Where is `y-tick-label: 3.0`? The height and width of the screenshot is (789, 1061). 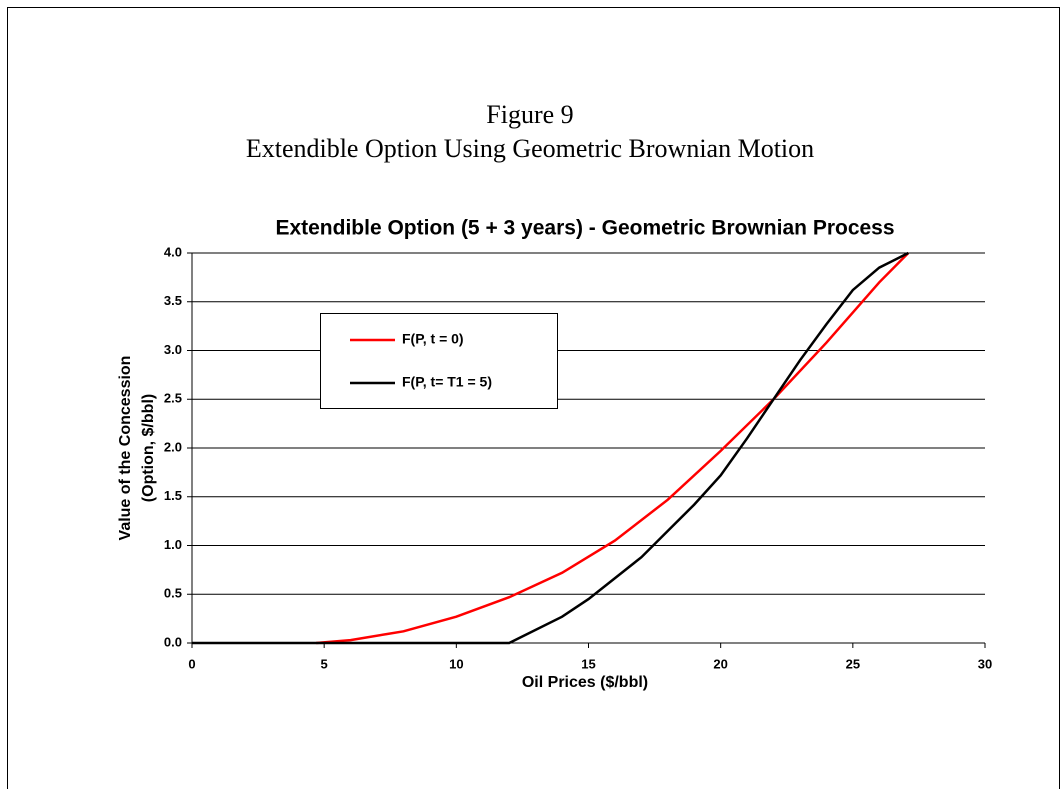
y-tick-label: 3.0 is located at coordinates (173, 349).